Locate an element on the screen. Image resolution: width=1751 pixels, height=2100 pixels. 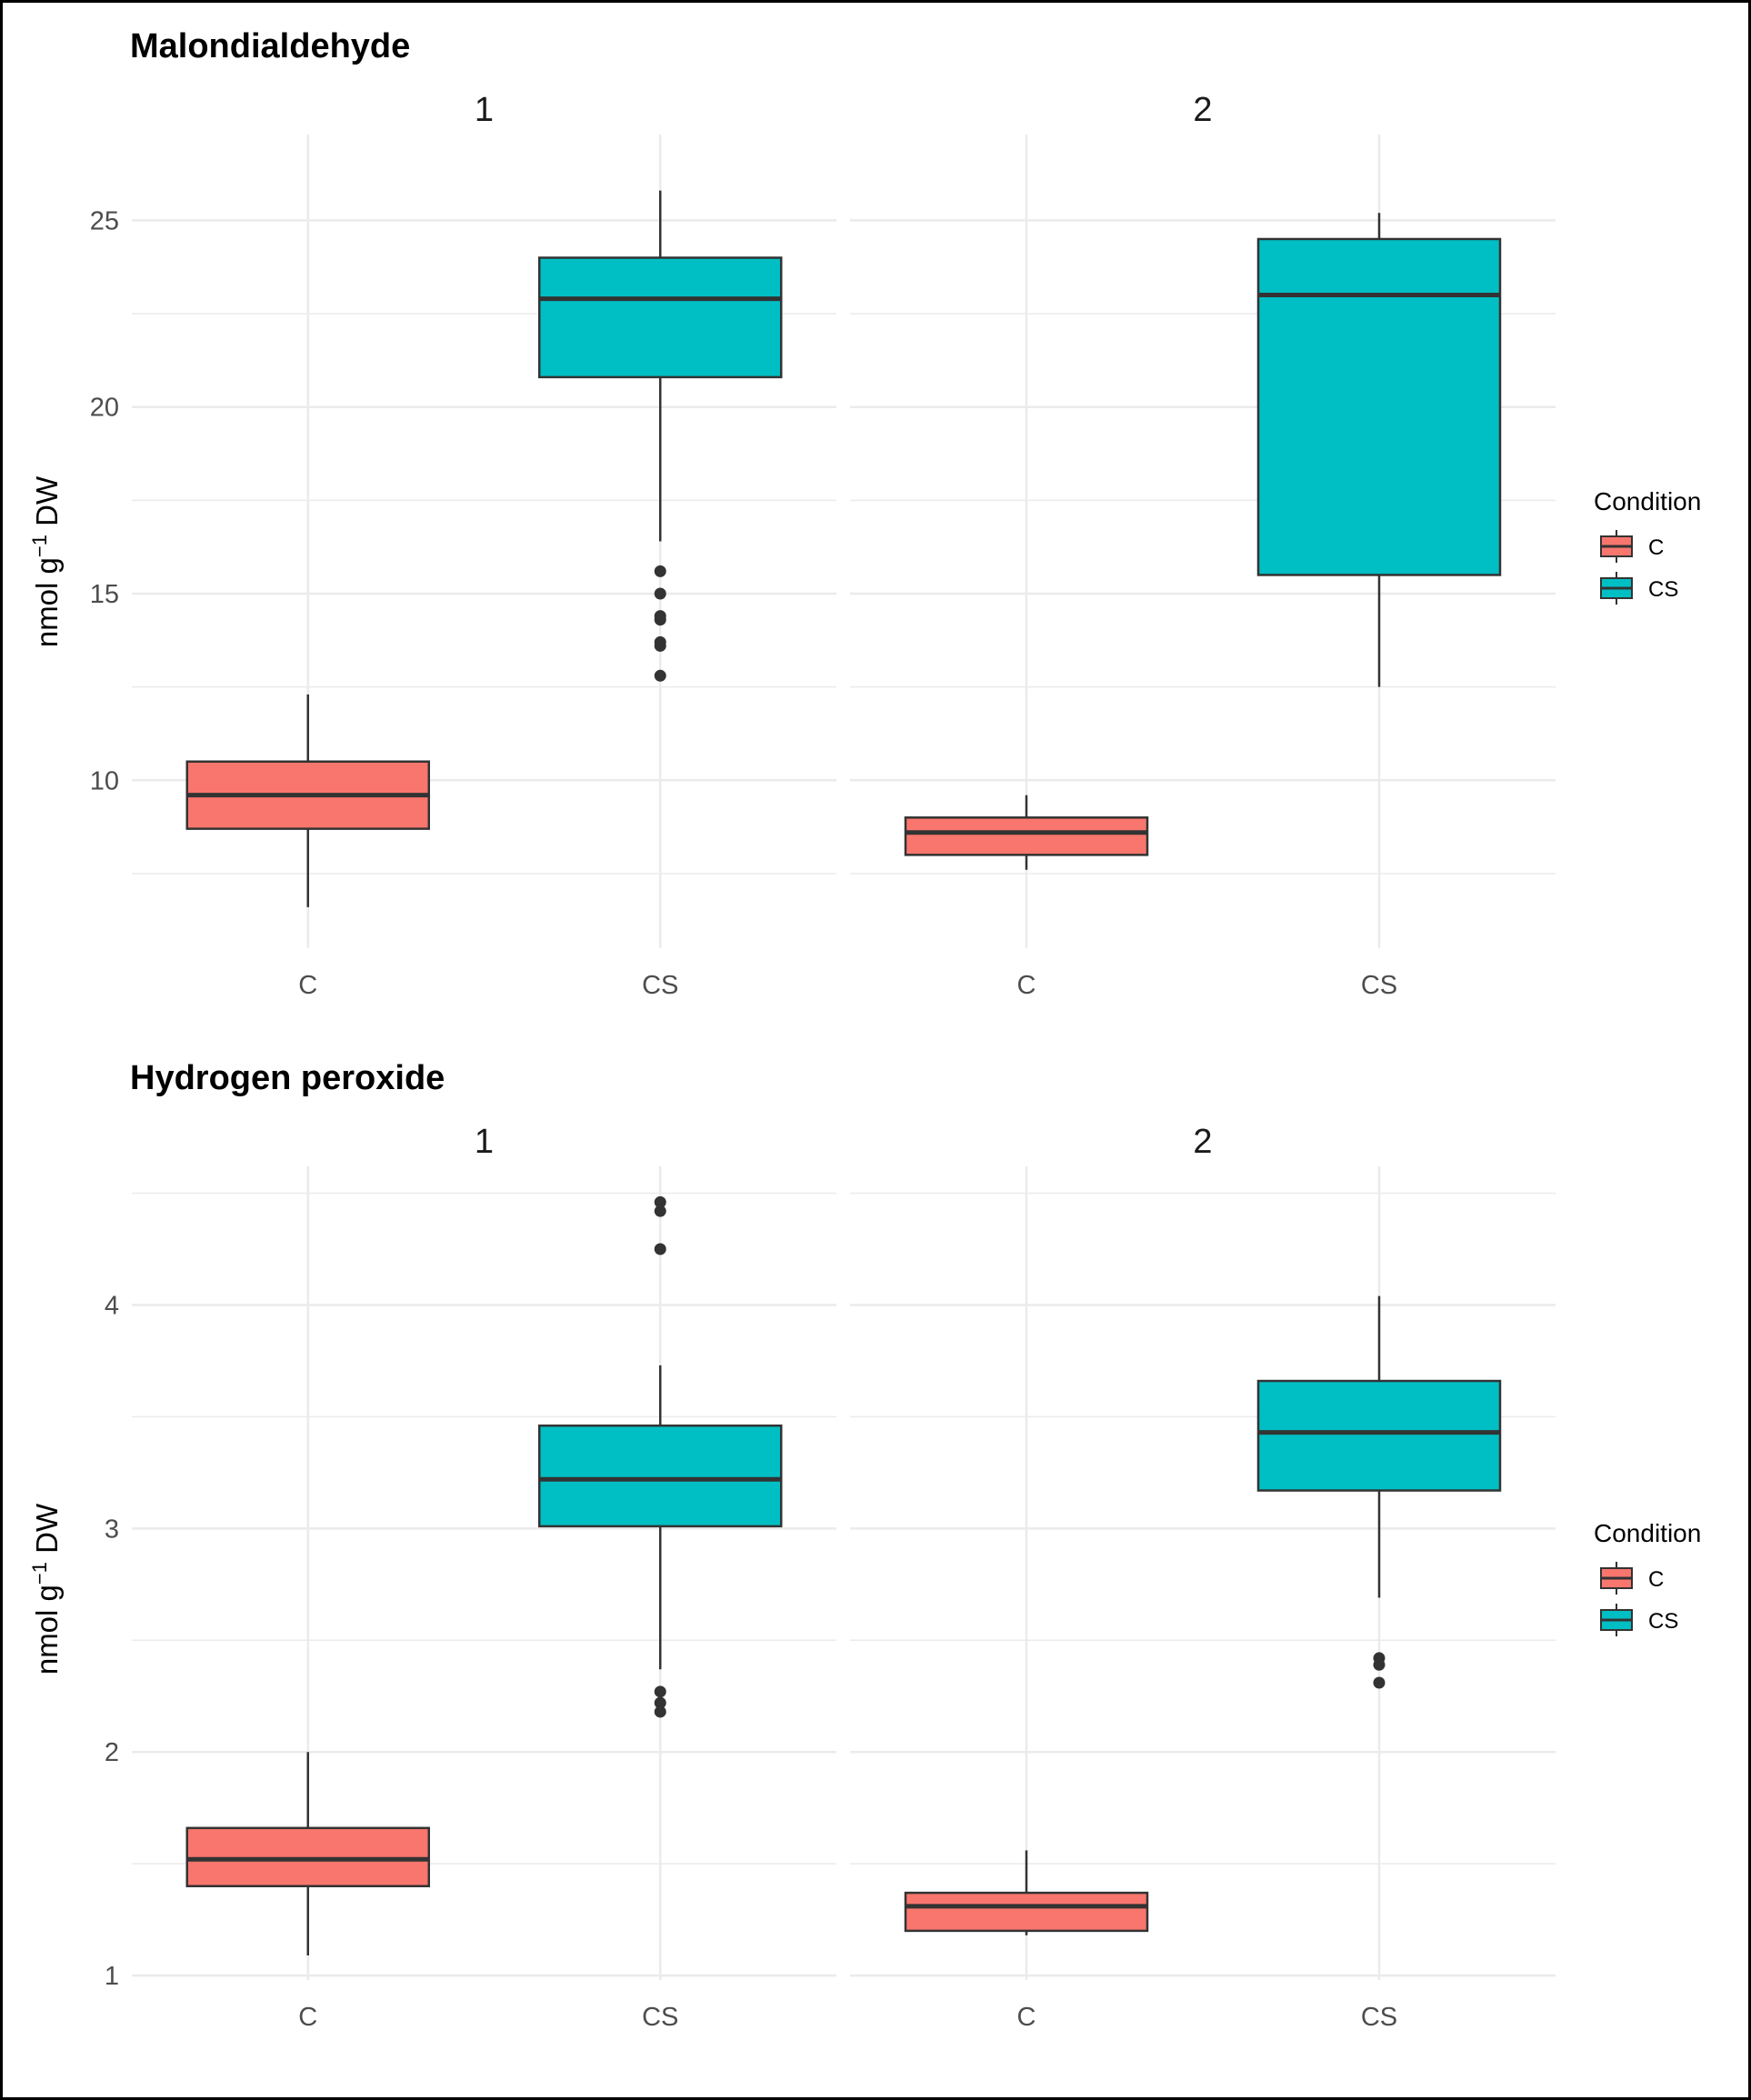
y-tick-label: 2 is located at coordinates (112, 1753).